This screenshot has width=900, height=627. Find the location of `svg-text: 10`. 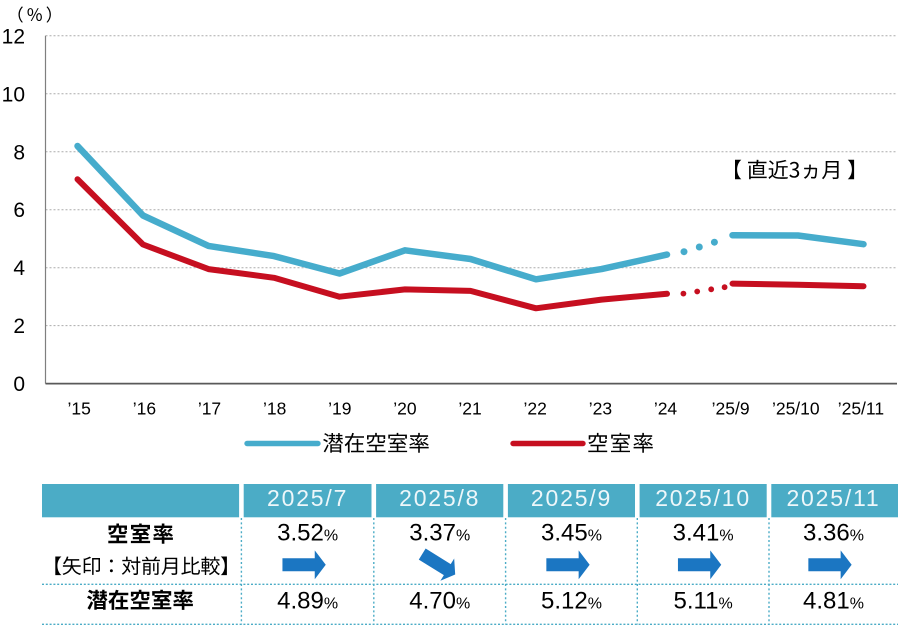

svg-text: 10 is located at coordinates (13, 94).